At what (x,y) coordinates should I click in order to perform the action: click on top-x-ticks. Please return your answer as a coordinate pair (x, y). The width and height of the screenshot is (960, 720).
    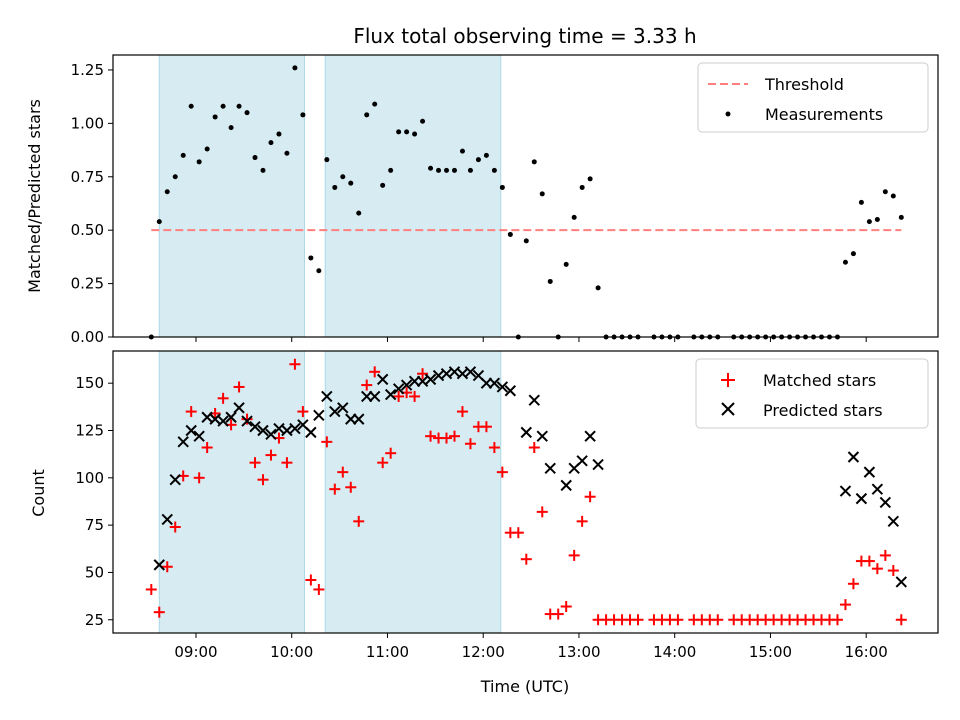
    Looking at the image, I should click on (531, 339).